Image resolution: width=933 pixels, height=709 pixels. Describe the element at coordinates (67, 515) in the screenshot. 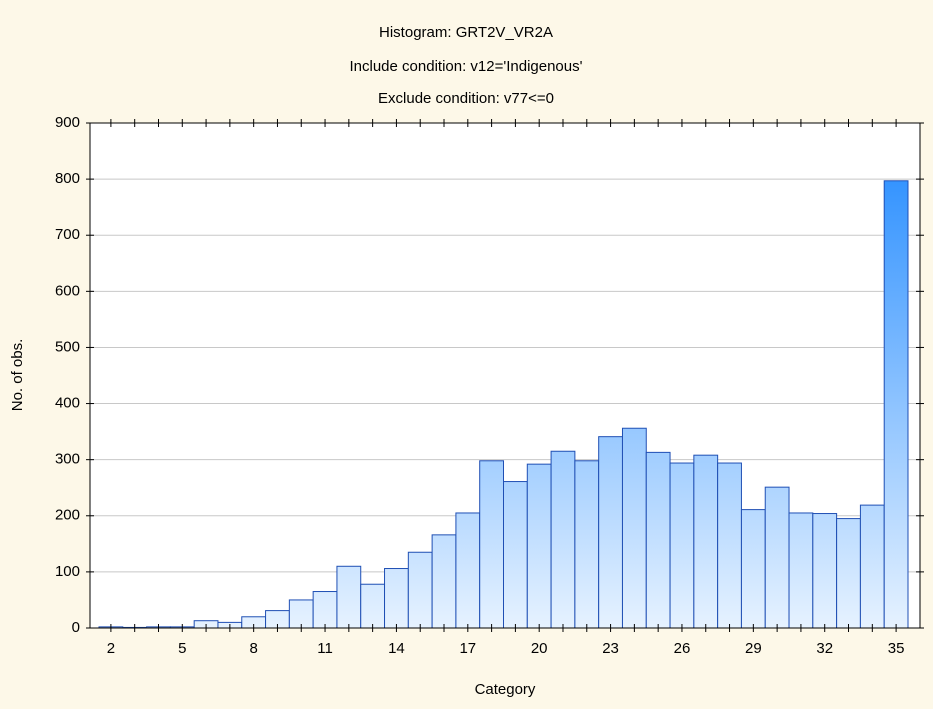

I see `y-tick-label: 200` at that location.